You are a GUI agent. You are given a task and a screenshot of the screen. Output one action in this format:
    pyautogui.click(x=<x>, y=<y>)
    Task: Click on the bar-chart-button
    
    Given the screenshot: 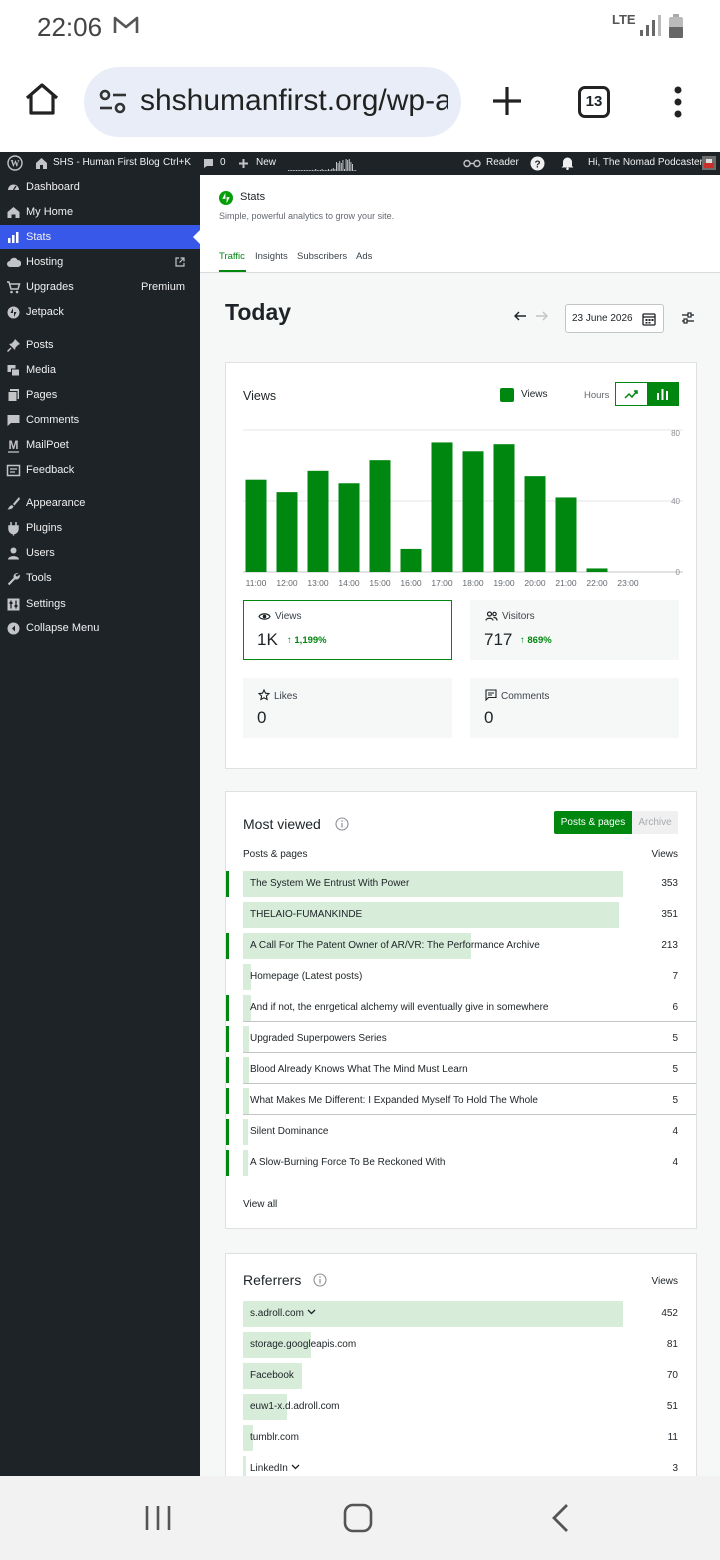 What is the action you would take?
    pyautogui.click(x=662, y=394)
    